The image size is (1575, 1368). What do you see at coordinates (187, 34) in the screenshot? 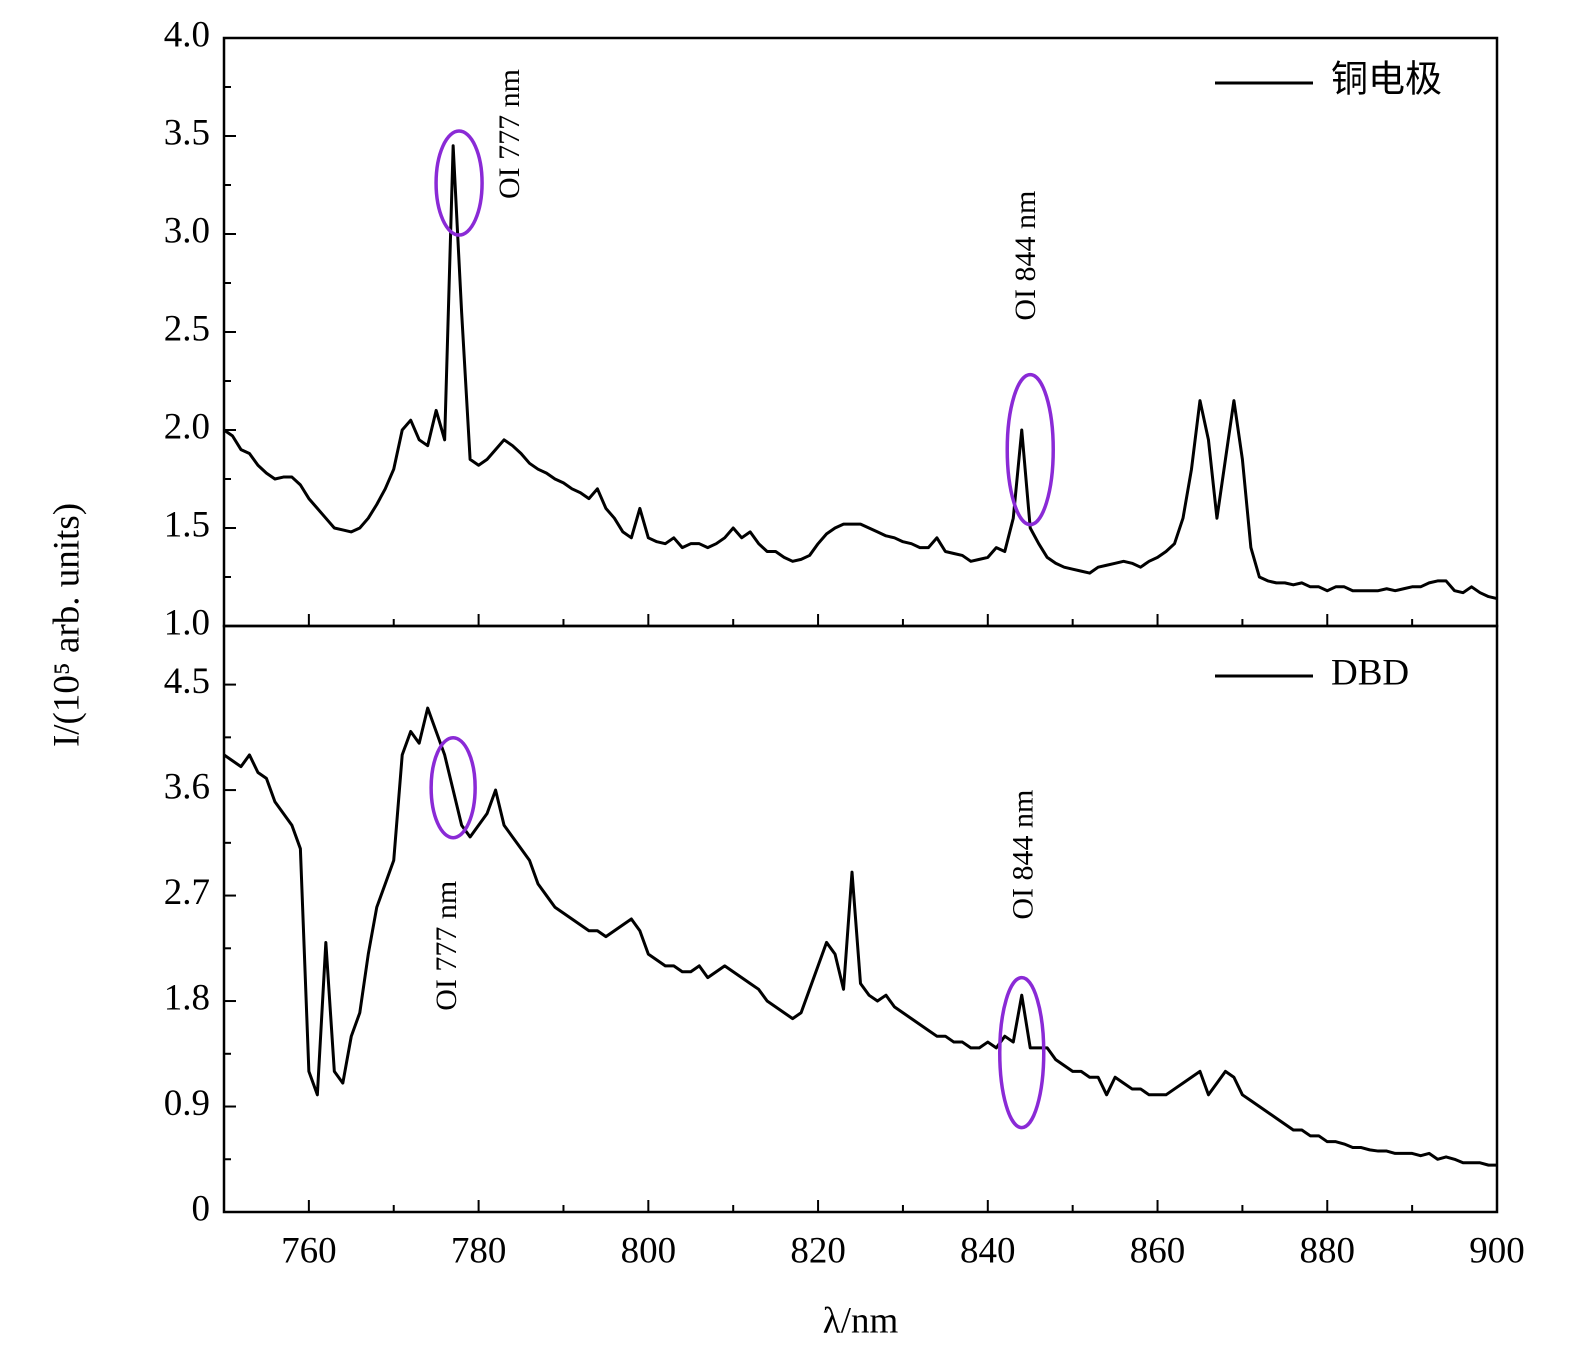
I see `y-tick-label: 4.0` at bounding box center [187, 34].